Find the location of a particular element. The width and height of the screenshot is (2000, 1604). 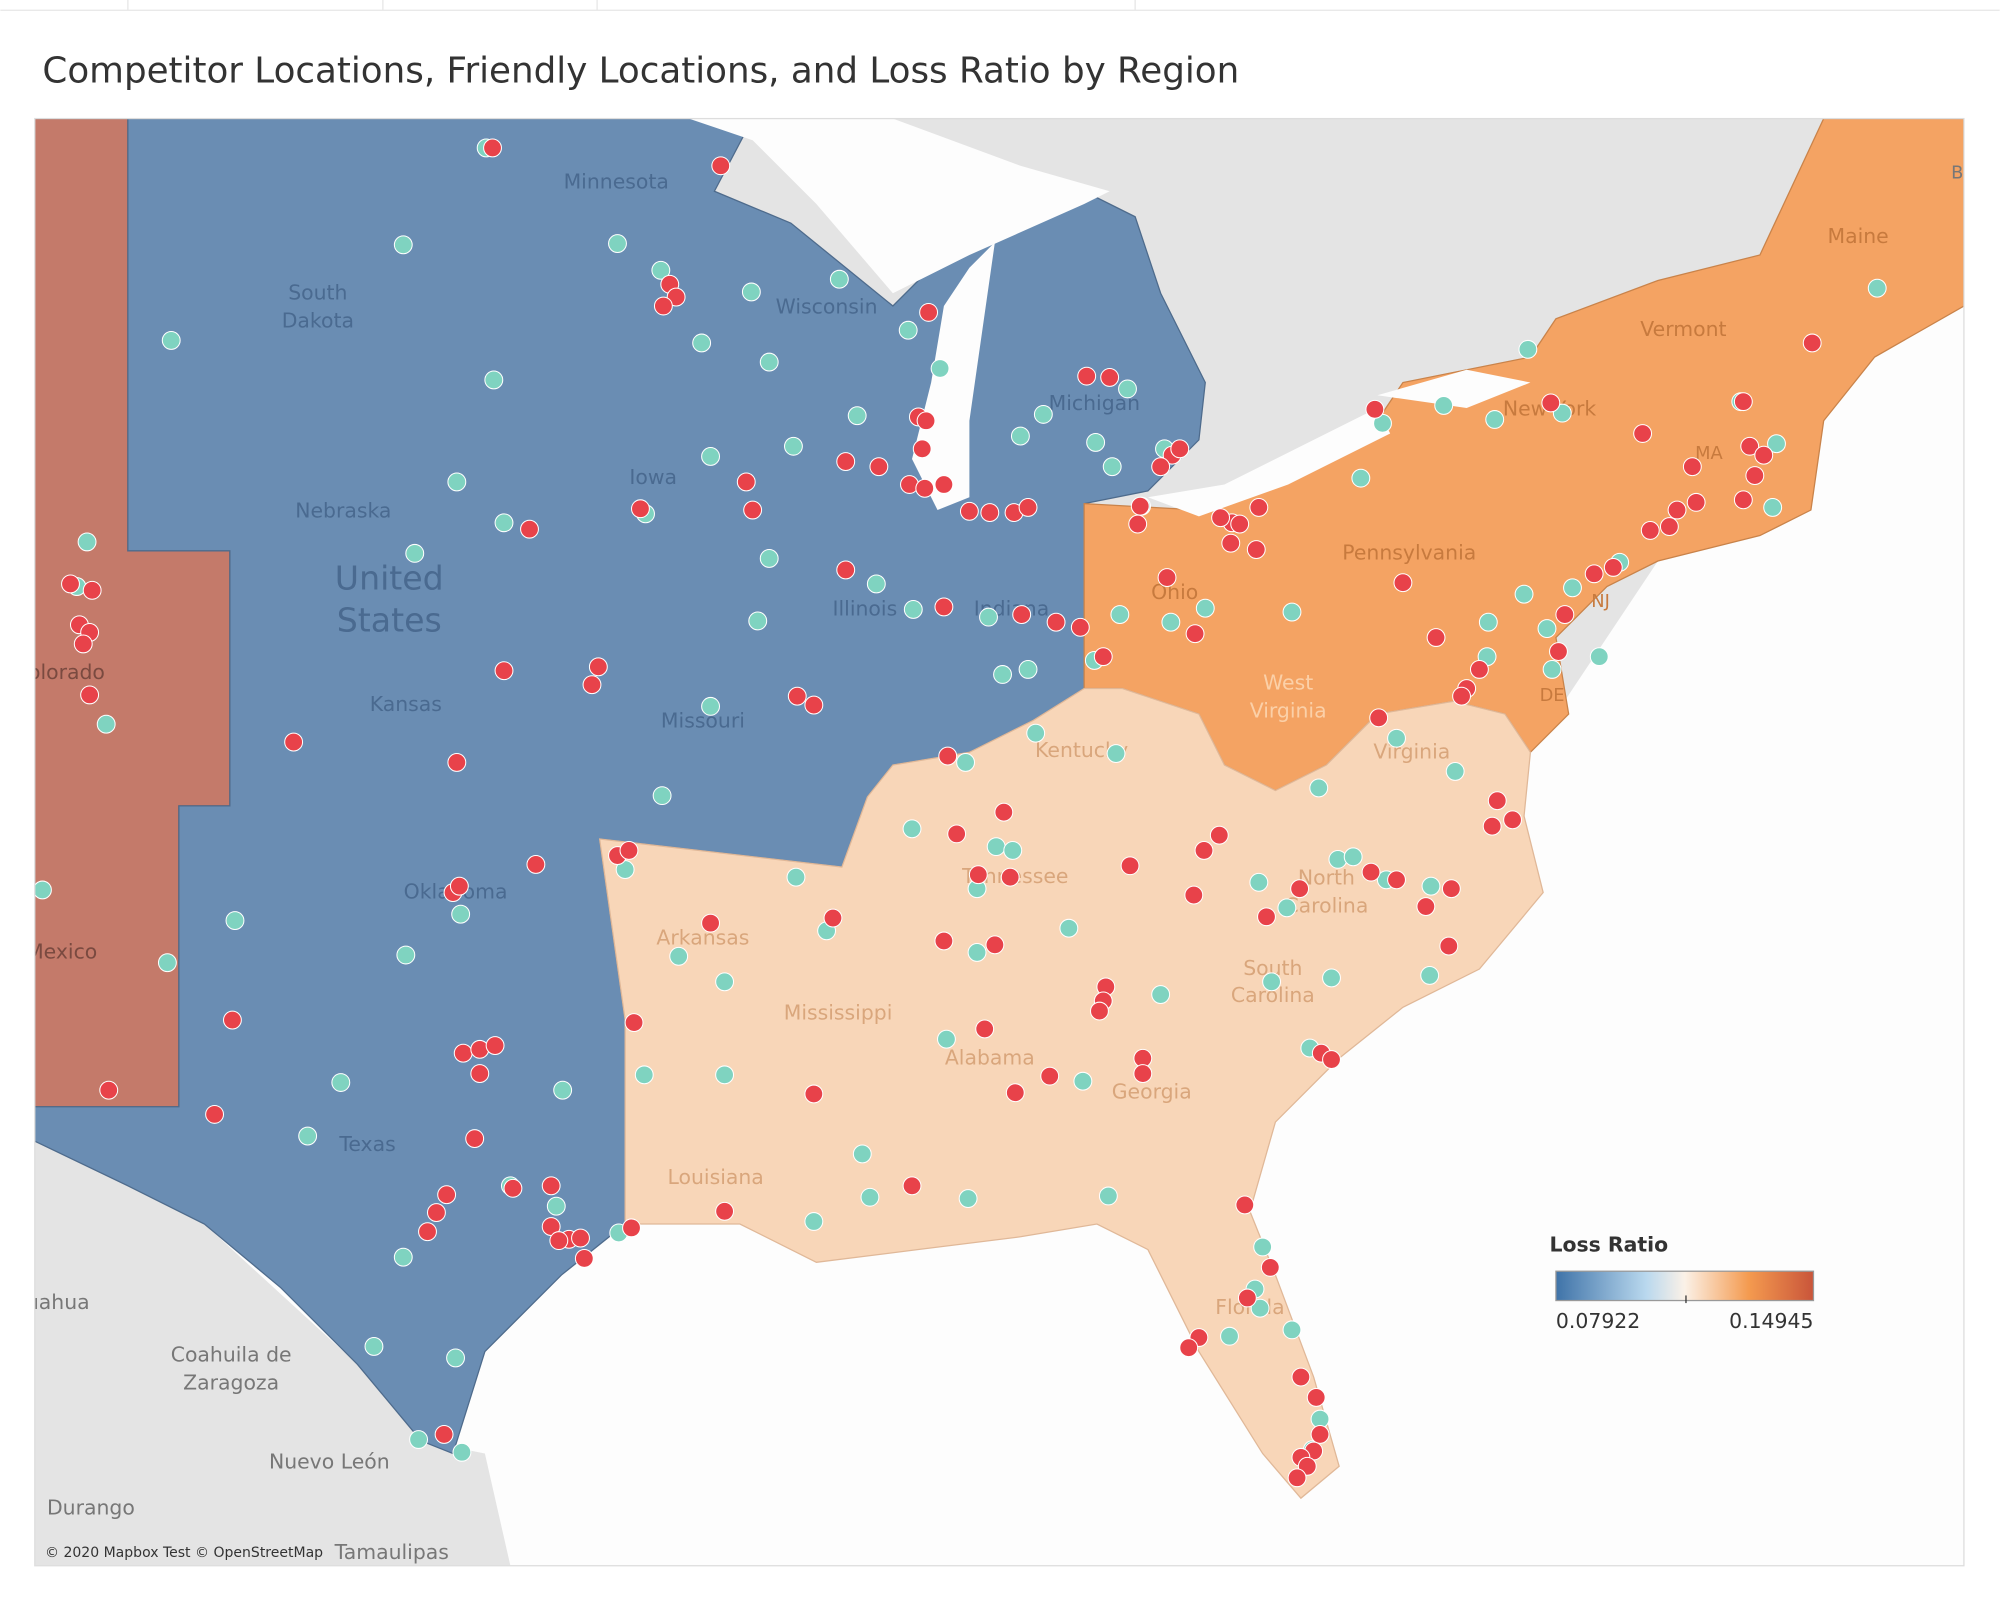

place-label: United is located at coordinates (389, 578).